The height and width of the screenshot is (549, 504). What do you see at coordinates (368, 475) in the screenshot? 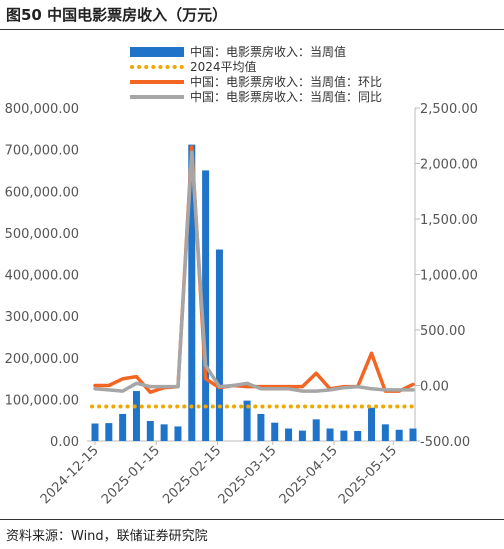
I see `x-tick-label: 2025-05-15` at bounding box center [368, 475].